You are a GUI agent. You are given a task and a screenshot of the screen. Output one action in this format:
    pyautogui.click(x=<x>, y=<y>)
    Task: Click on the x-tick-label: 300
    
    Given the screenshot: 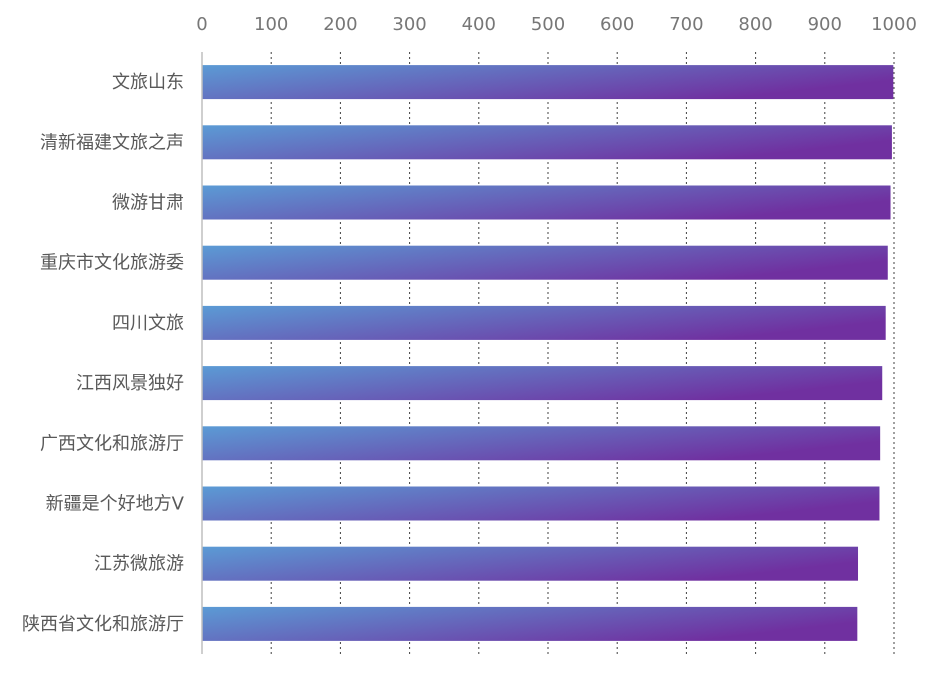 What is the action you would take?
    pyautogui.click(x=409, y=24)
    